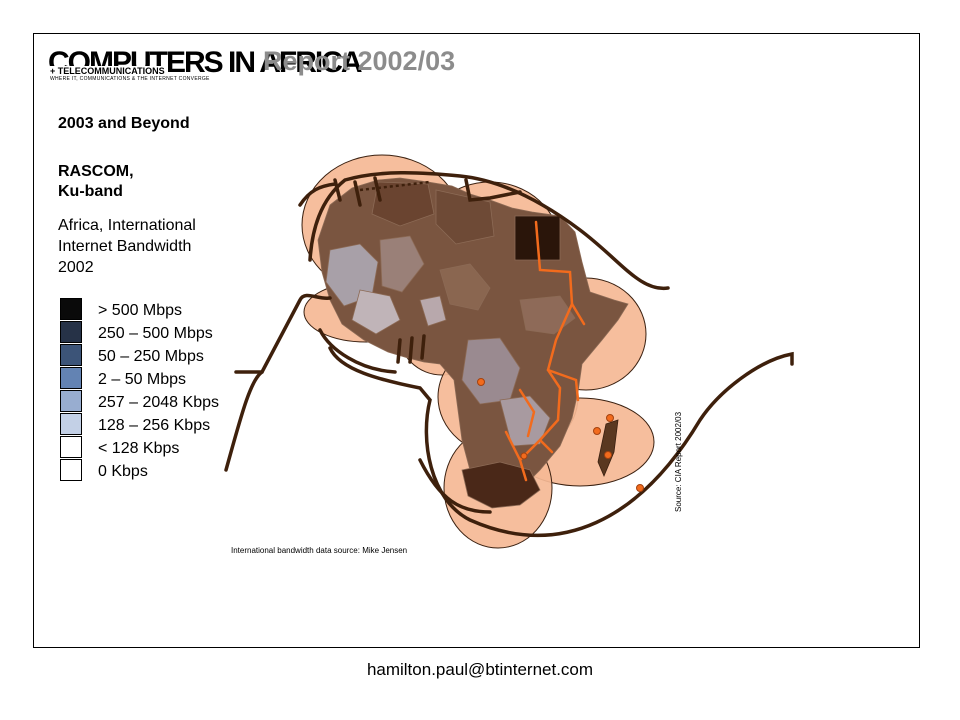 This screenshot has height=720, width=960. What do you see at coordinates (71, 309) in the screenshot?
I see `legend-swatch-500-plus` at bounding box center [71, 309].